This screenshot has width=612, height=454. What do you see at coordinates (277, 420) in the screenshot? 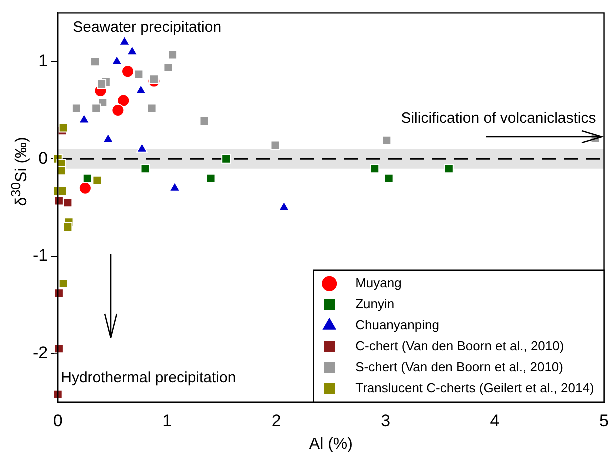
I see `x-tick-label: 2` at bounding box center [277, 420].